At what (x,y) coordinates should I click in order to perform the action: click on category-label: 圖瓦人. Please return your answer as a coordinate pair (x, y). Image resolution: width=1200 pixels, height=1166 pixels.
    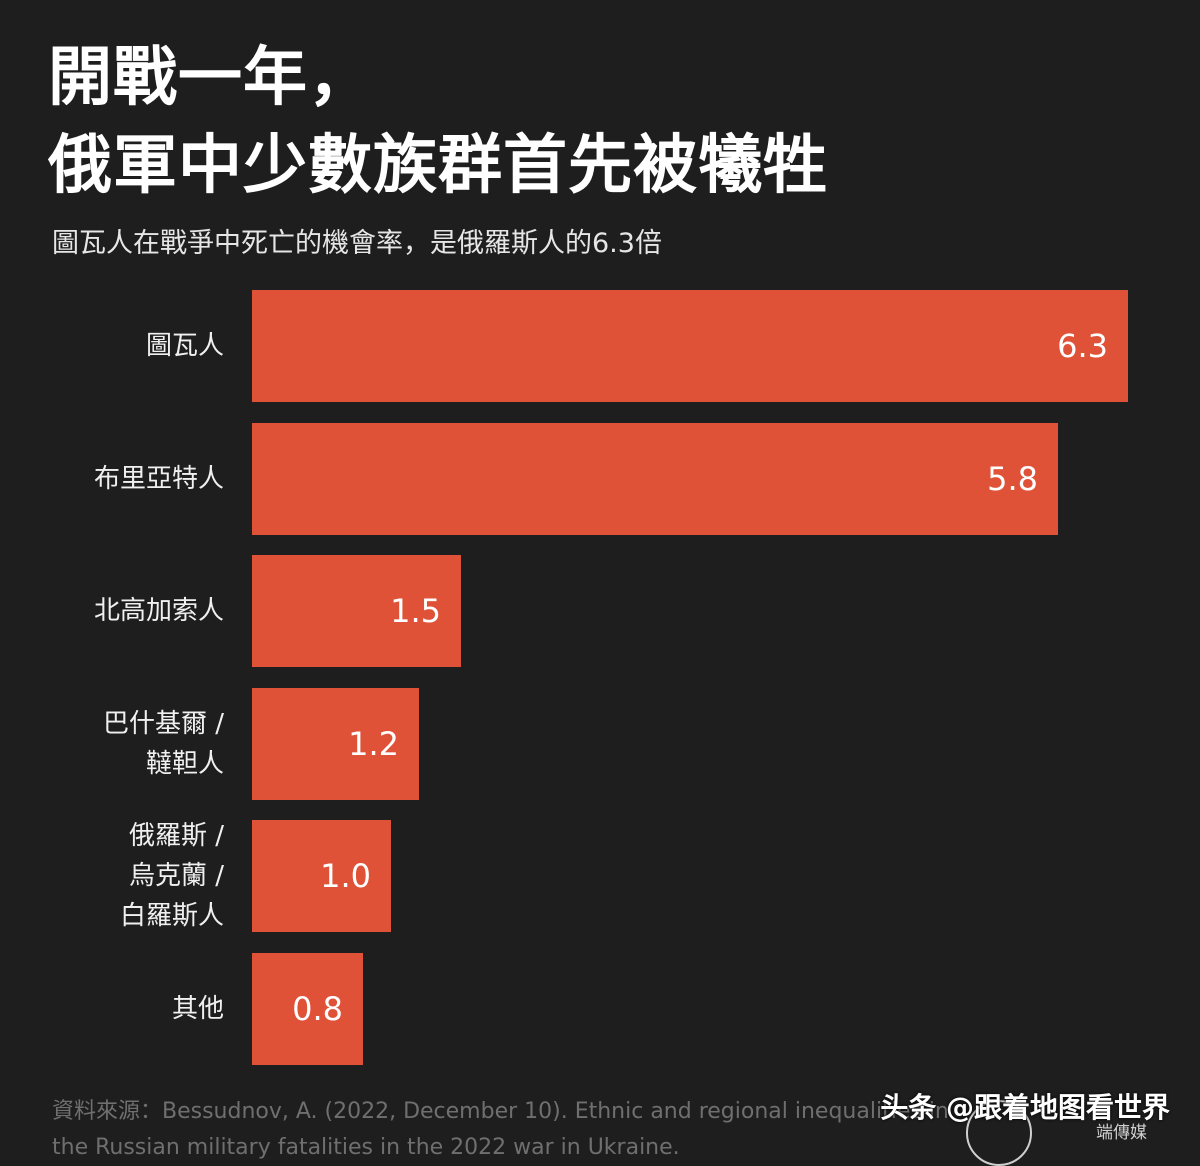
    Looking at the image, I should click on (184, 346).